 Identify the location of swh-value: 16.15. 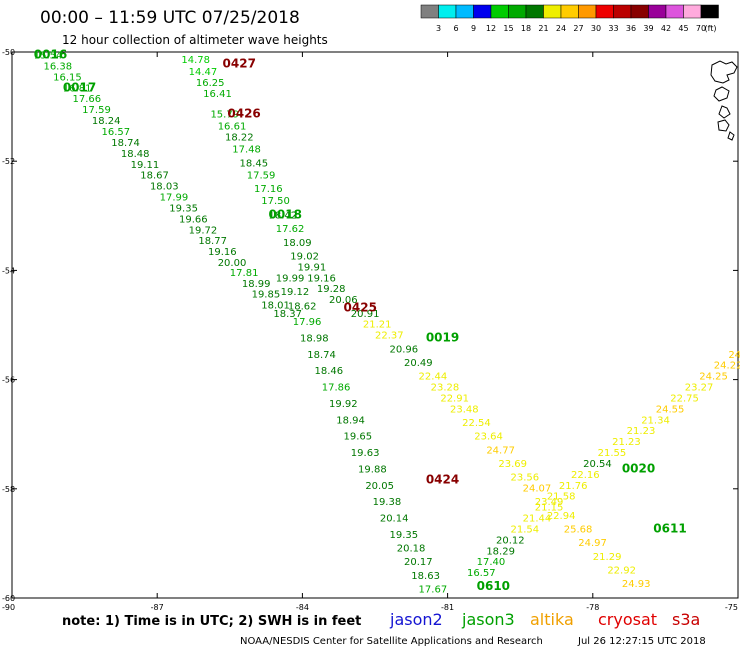
(67, 77).